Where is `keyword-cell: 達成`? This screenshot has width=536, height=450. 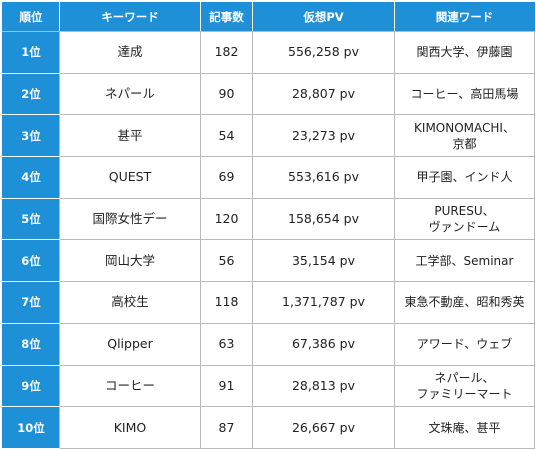
keyword-cell: 達成 is located at coordinates (130, 52).